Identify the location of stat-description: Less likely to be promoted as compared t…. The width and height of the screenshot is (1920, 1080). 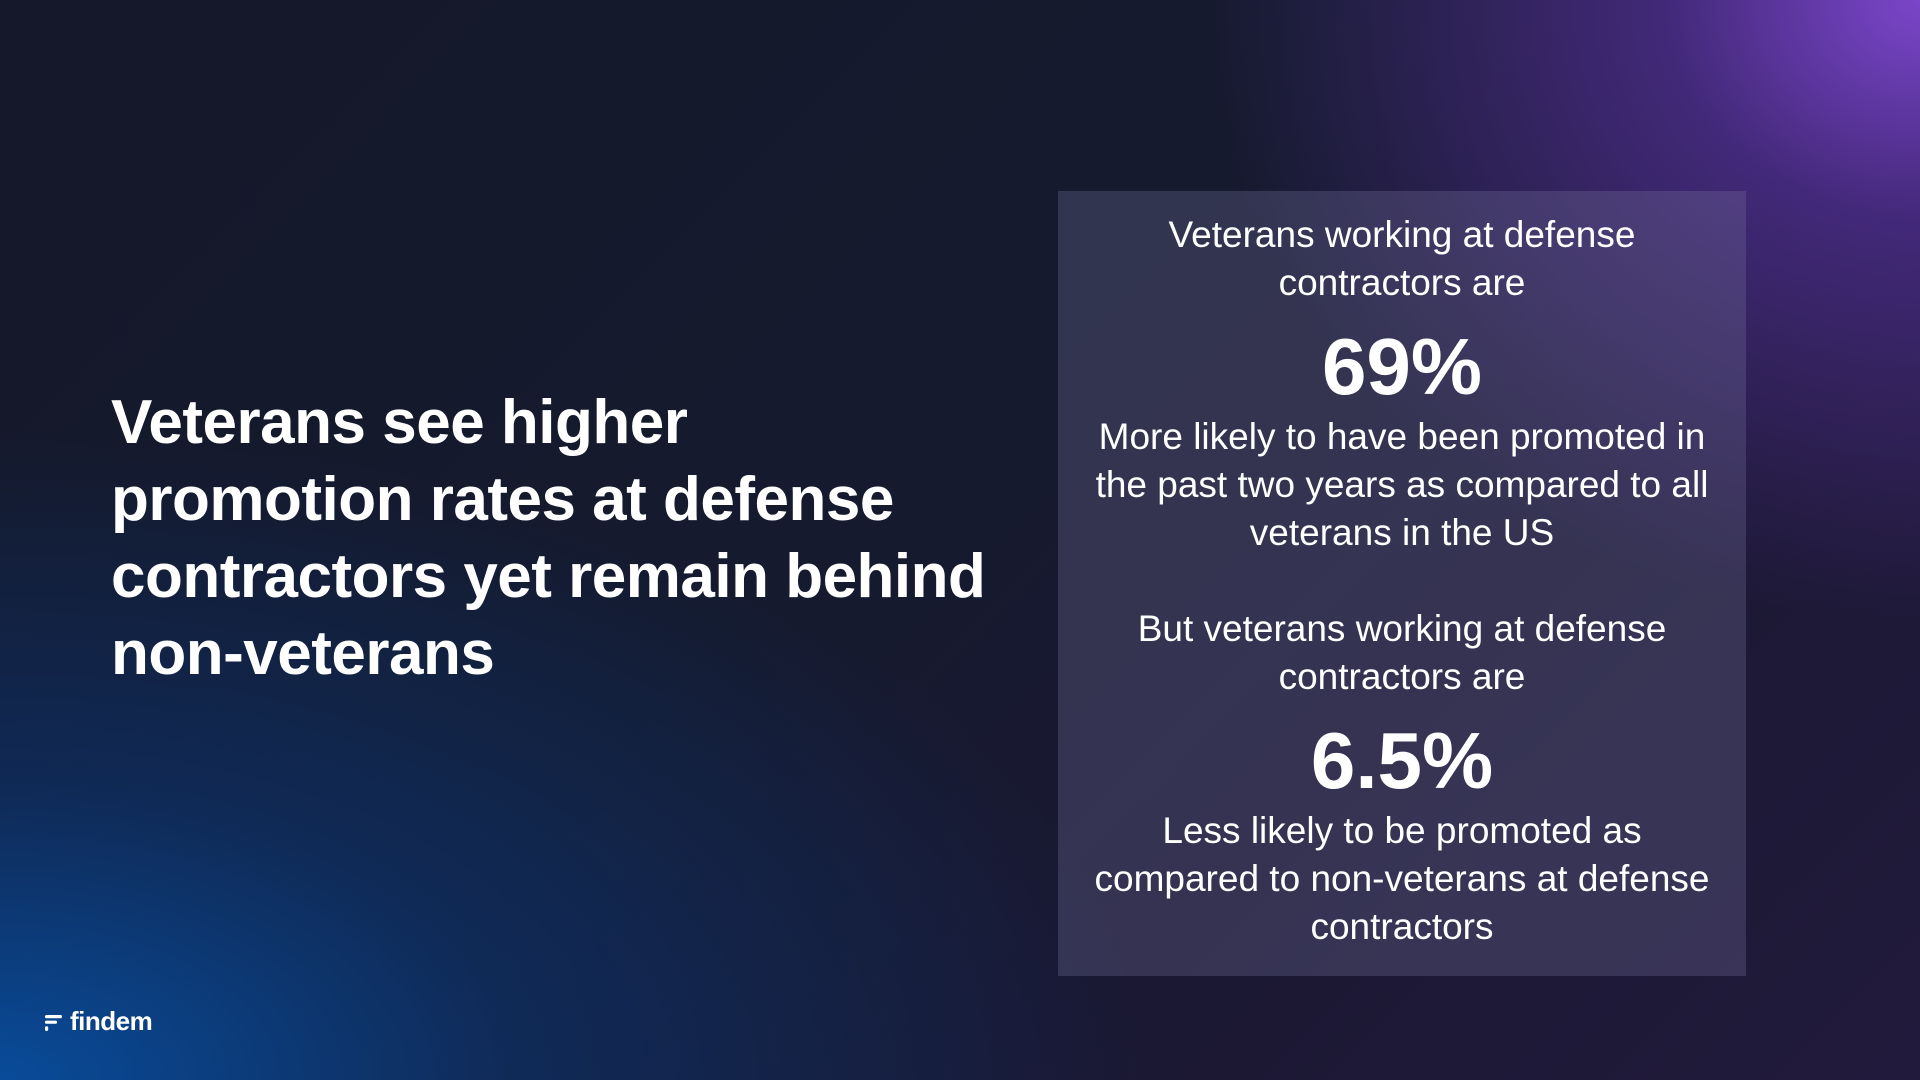
(1402, 878).